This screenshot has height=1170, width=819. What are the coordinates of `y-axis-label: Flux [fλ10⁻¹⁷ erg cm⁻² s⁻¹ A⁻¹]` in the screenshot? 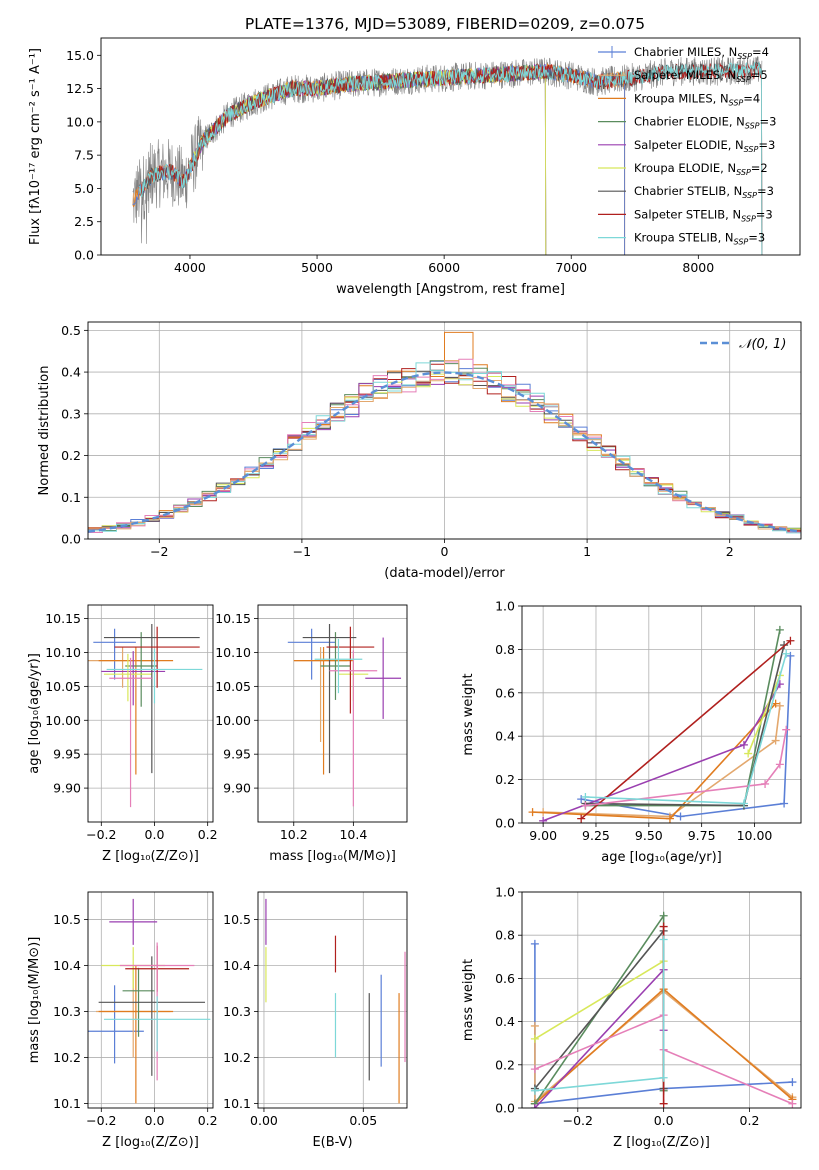 It's located at (35, 146).